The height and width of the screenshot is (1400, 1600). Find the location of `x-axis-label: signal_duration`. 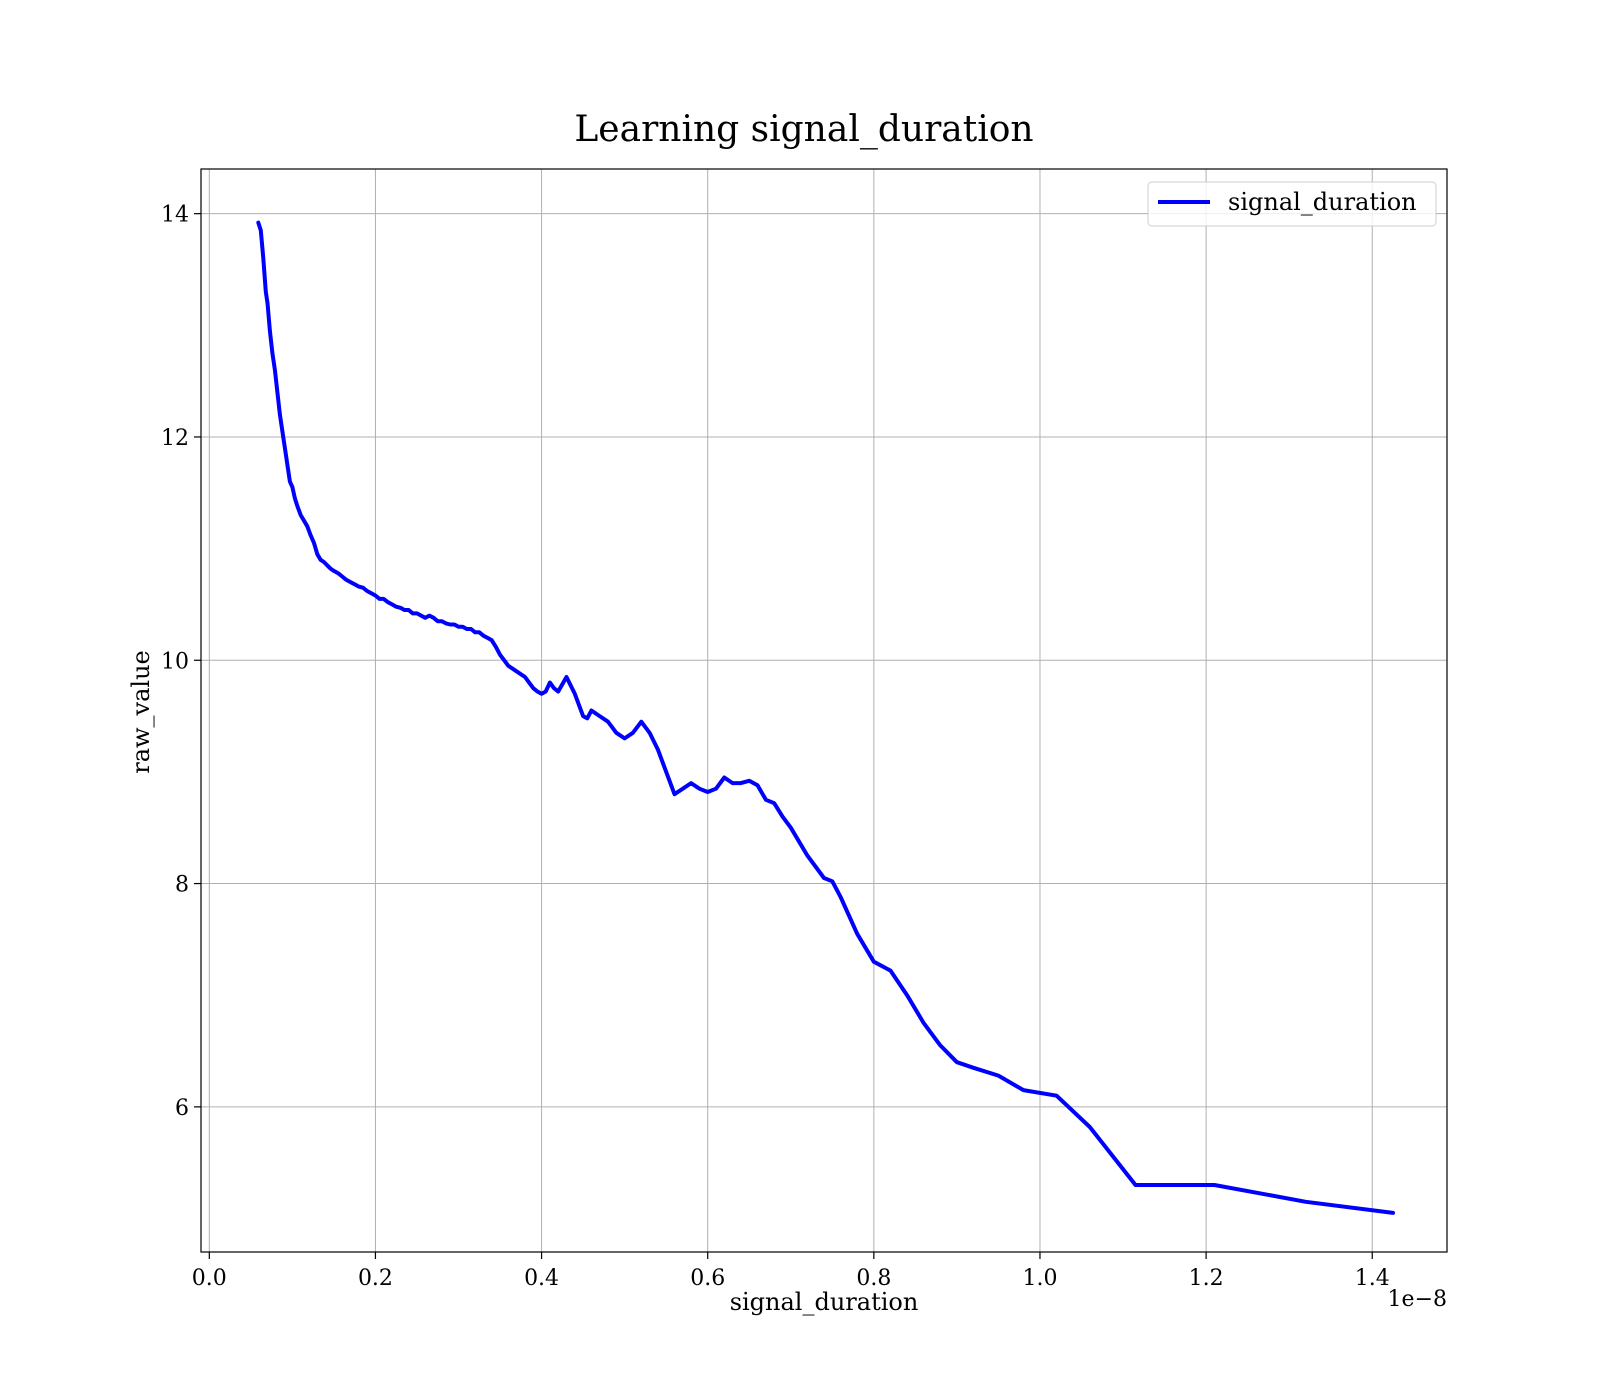

x-axis-label: signal_duration is located at coordinates (824, 1302).